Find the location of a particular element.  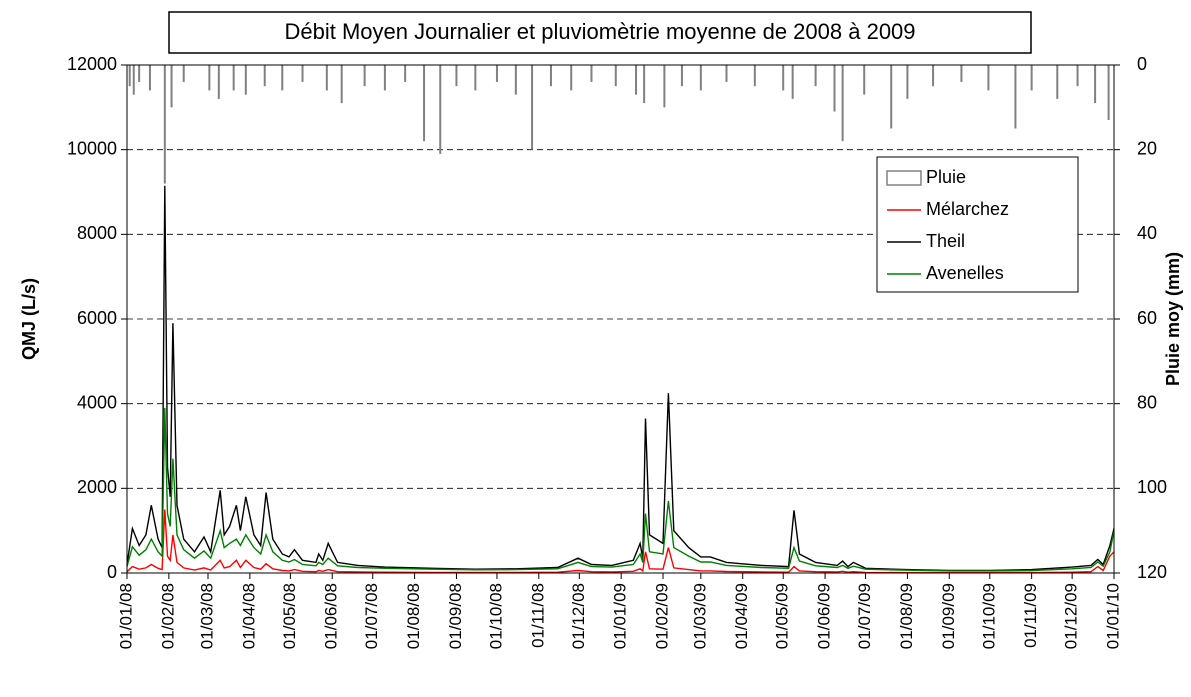

y-tick-label: 2000 is located at coordinates (97, 487).